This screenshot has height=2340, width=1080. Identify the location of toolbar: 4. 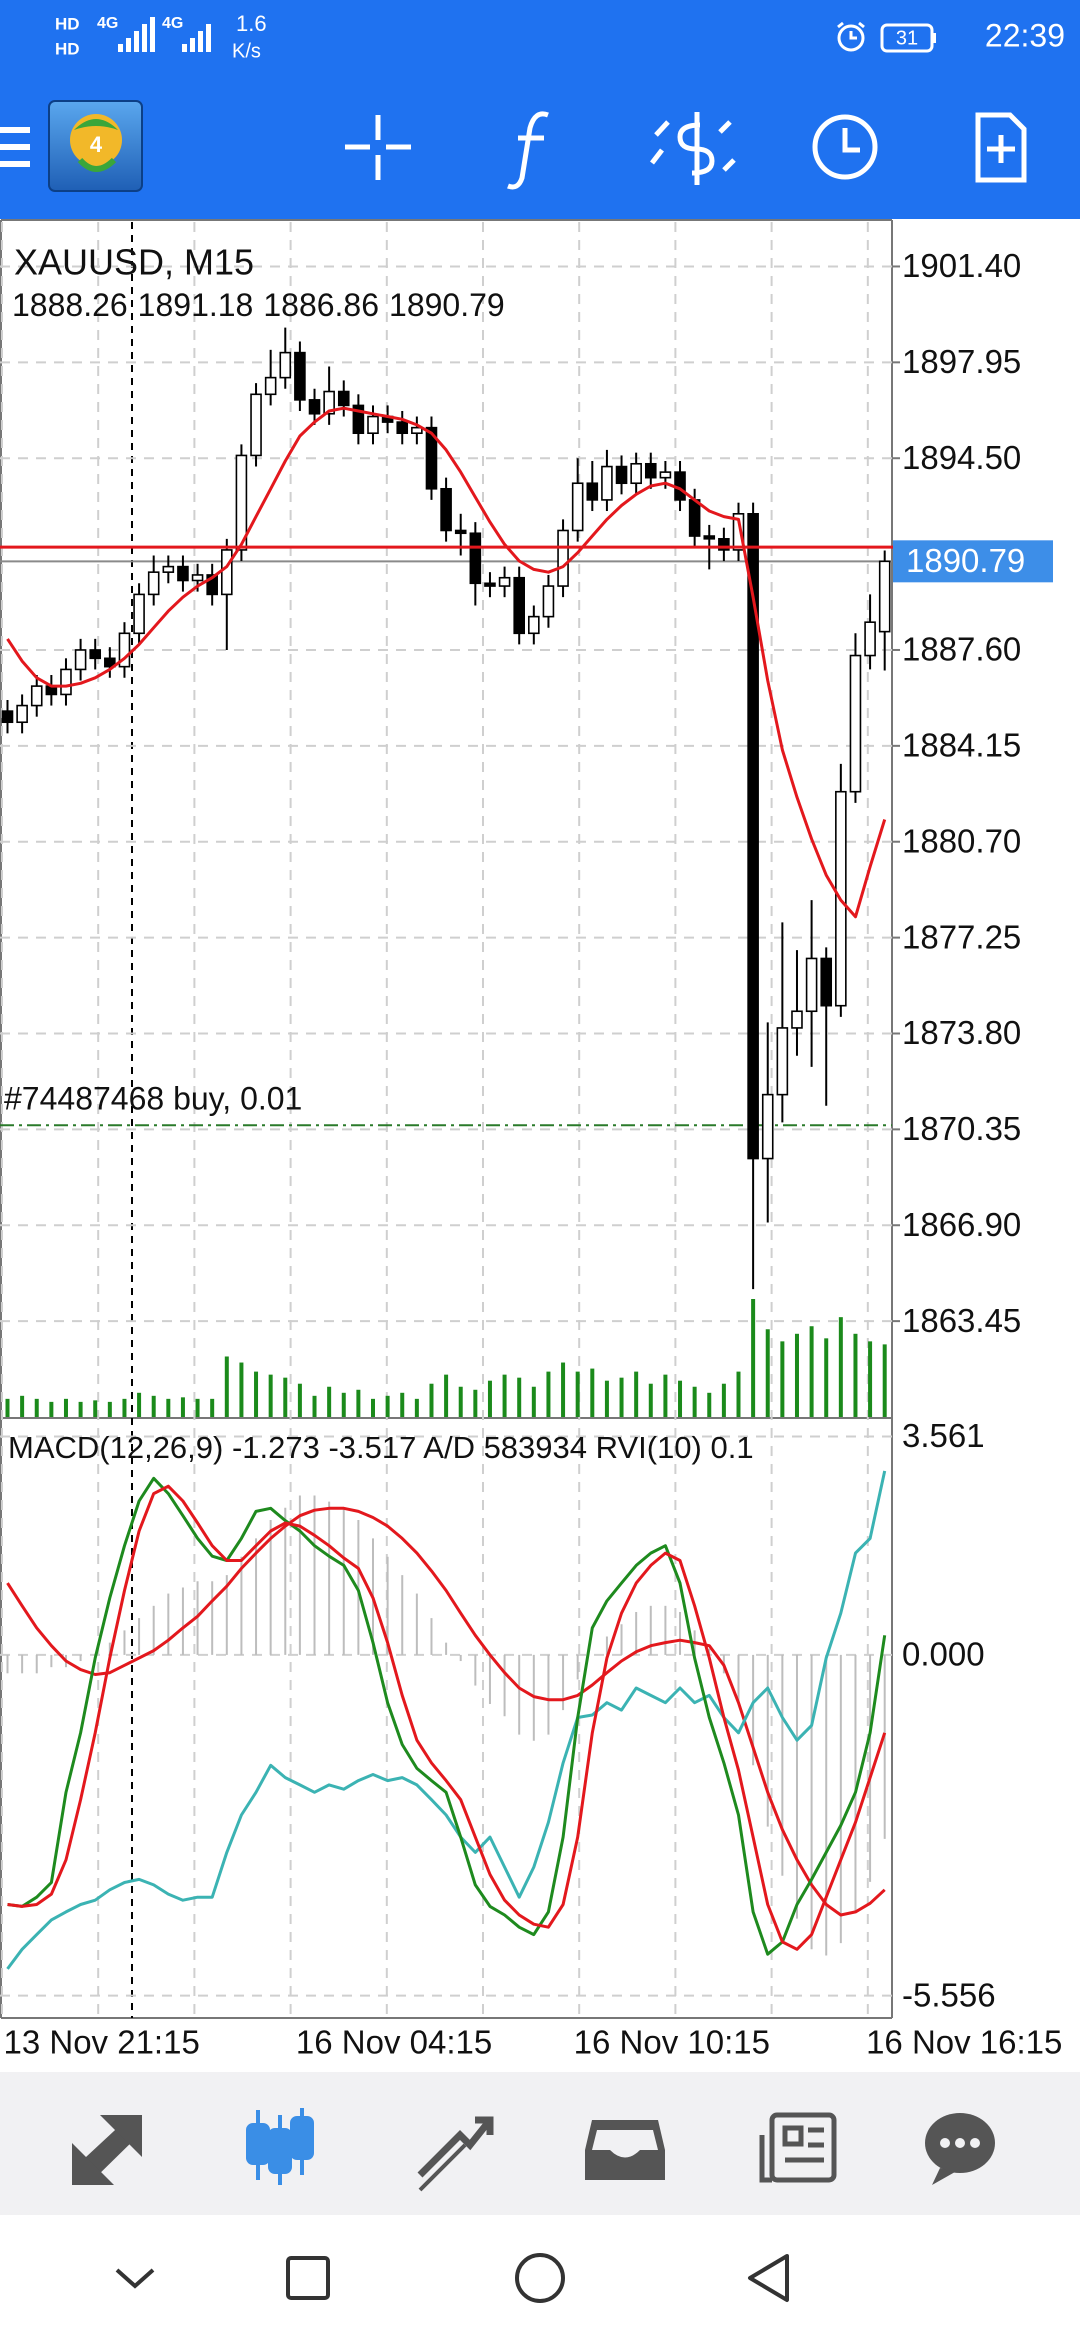
(513, 146).